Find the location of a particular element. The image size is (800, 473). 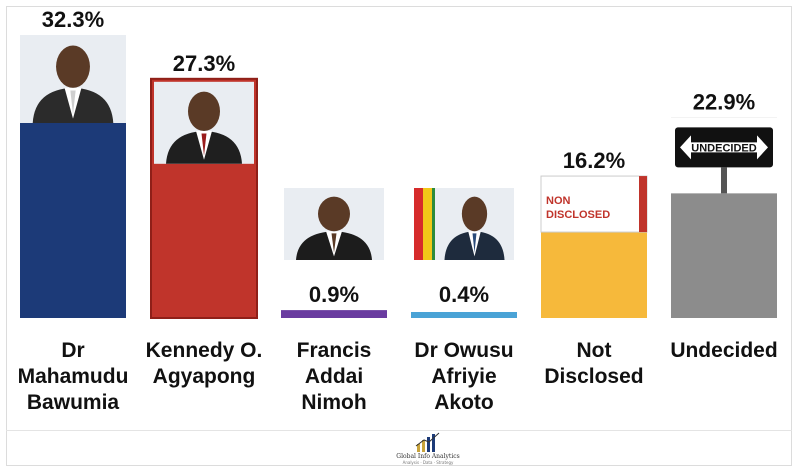

data-label: 27.3% is located at coordinates (204, 63).